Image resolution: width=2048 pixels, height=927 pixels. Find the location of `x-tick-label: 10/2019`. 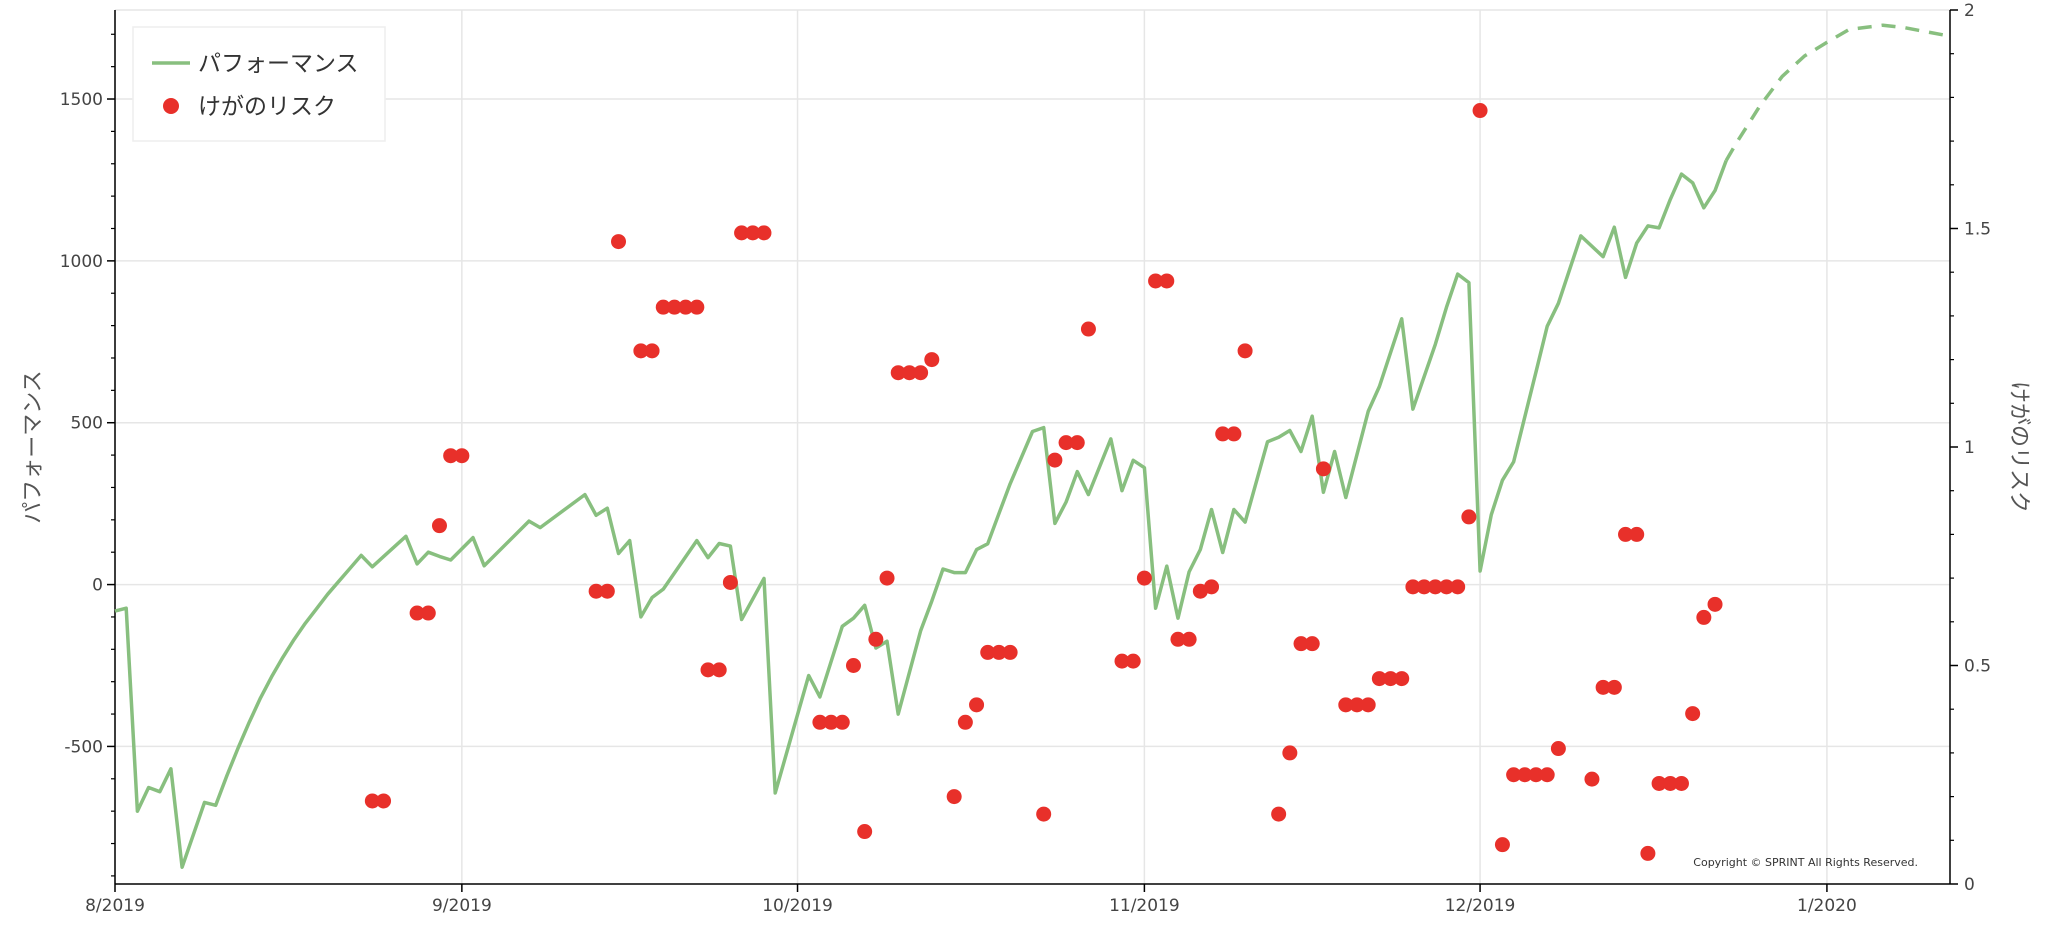

x-tick-label: 10/2019 is located at coordinates (797, 906).